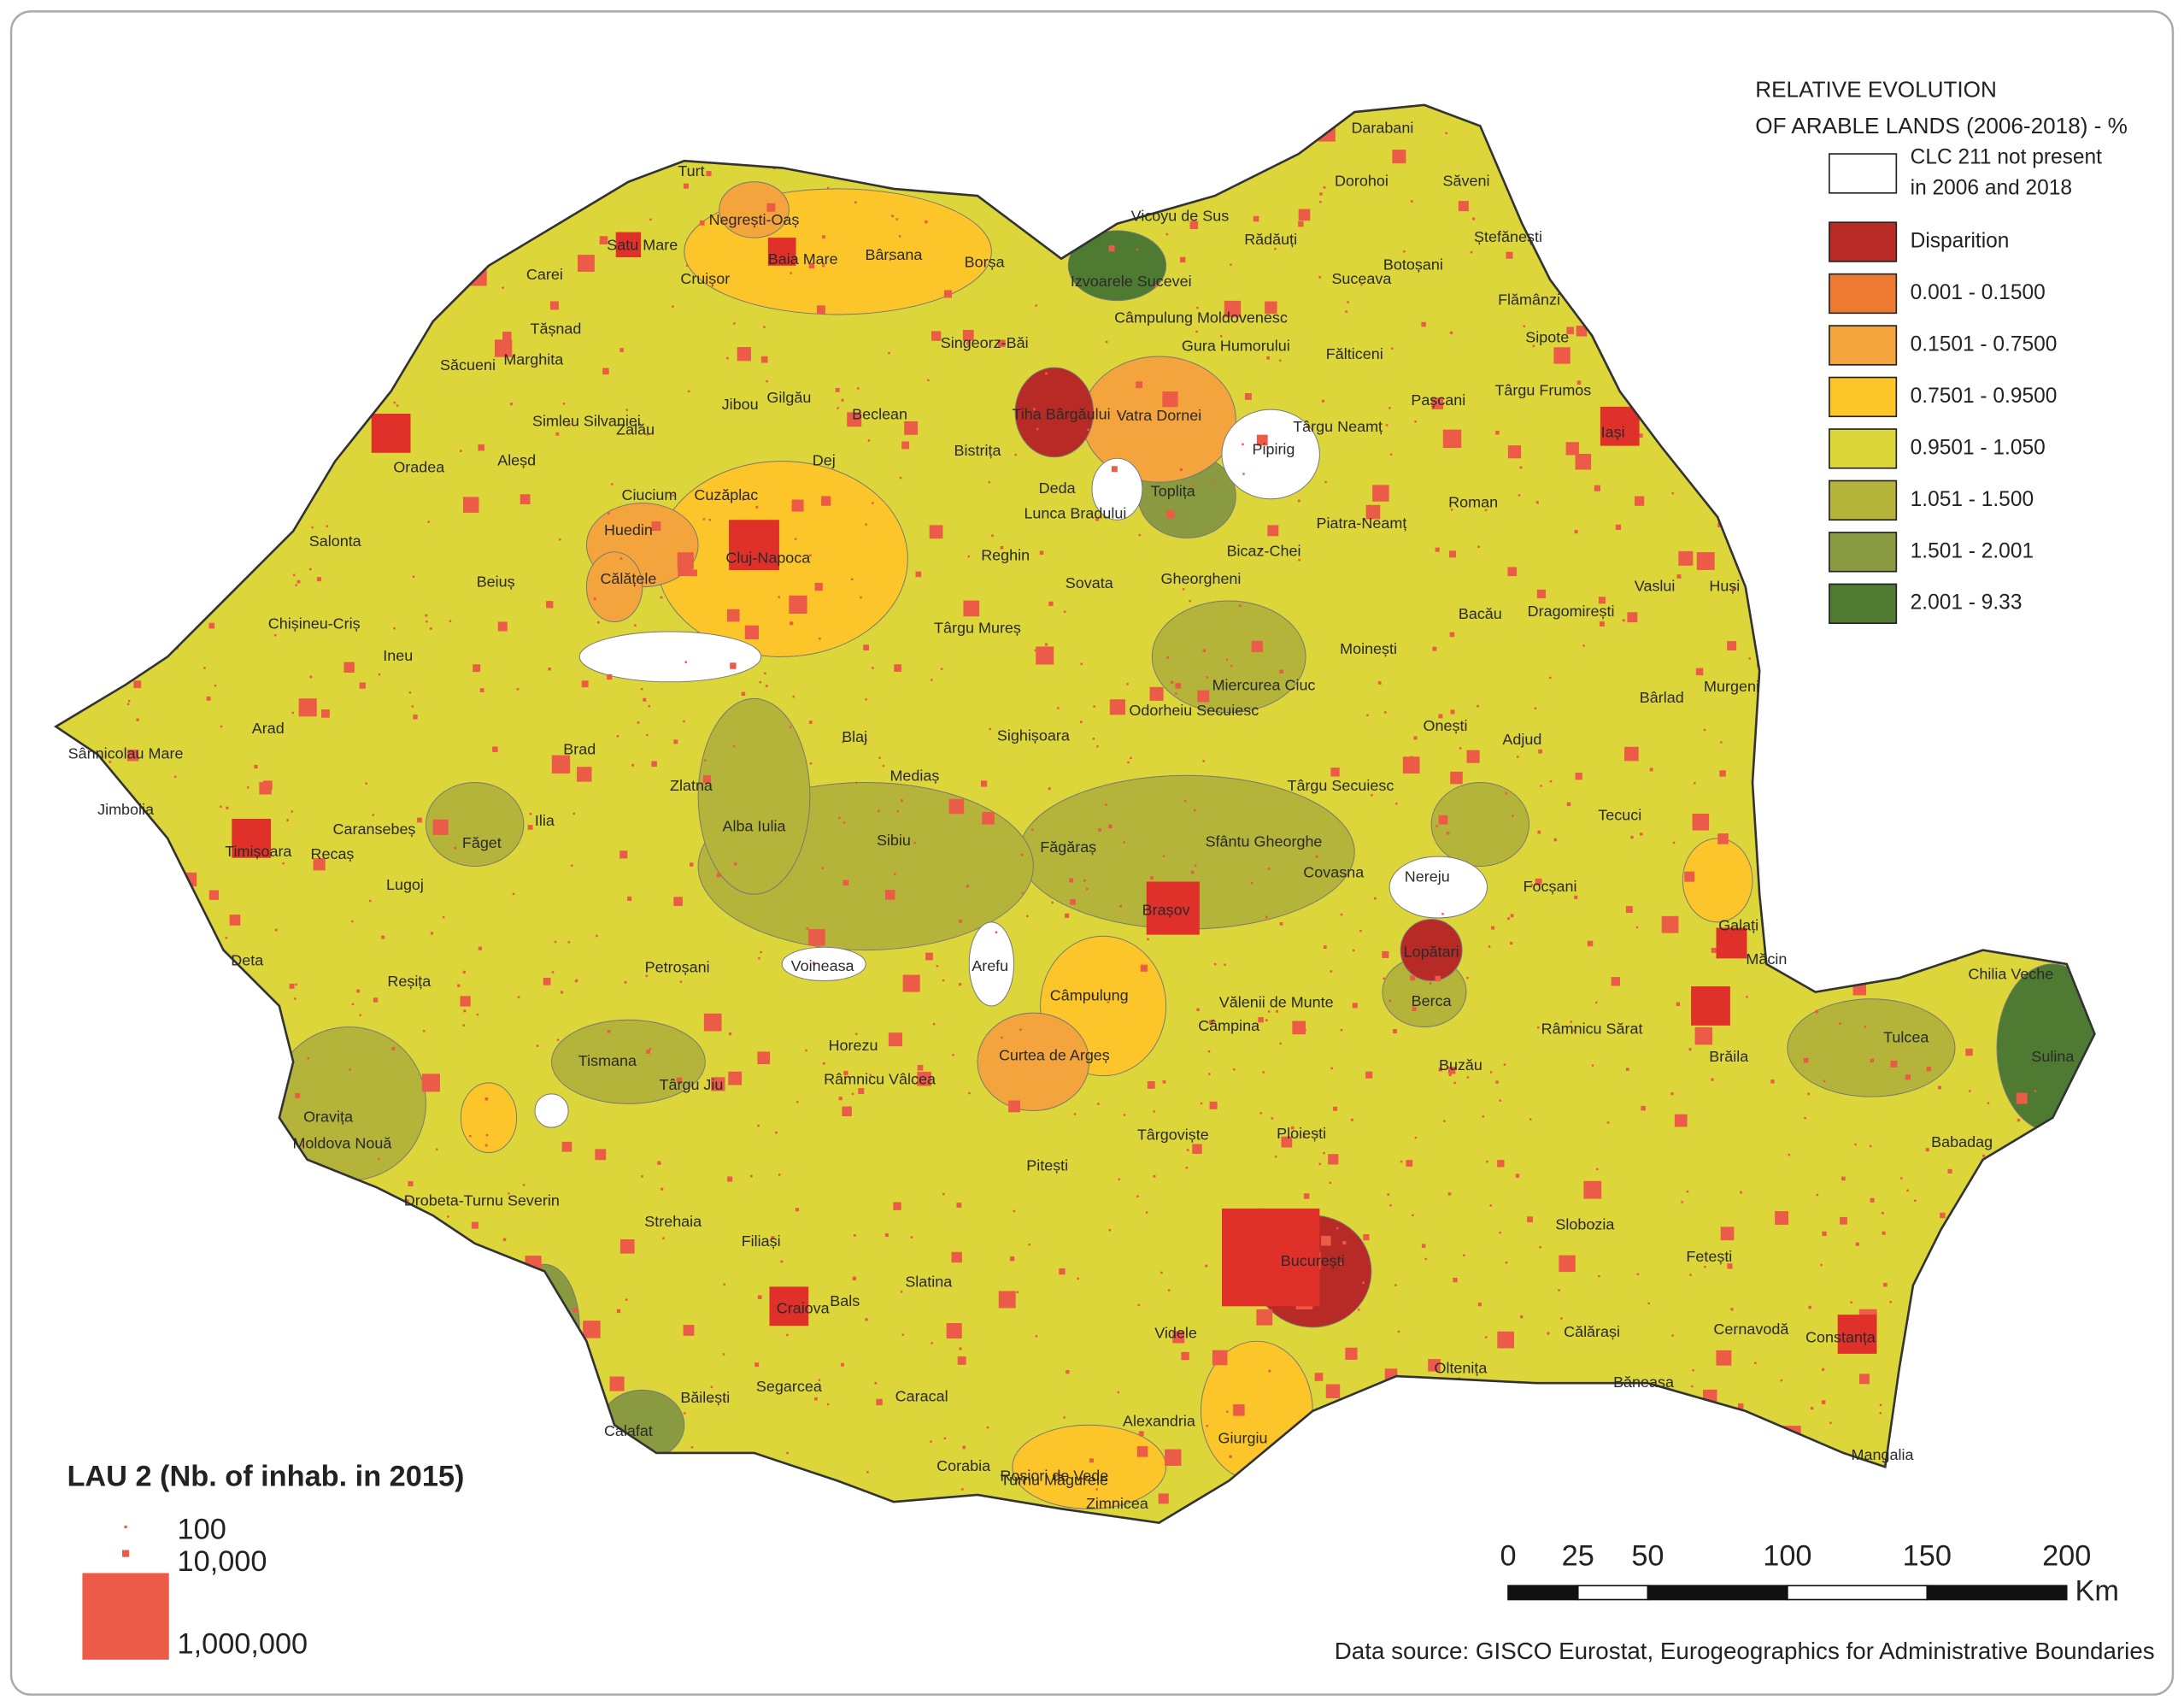 This screenshot has width=2184, height=1706. What do you see at coordinates (335, 541) in the screenshot?
I see `place-label: Salonta` at bounding box center [335, 541].